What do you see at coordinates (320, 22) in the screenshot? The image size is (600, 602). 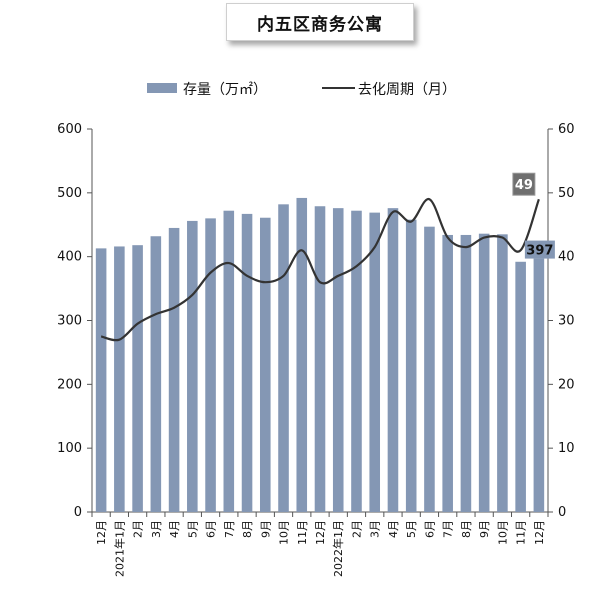 I see `chart-title: 内五区商务公寓` at bounding box center [320, 22].